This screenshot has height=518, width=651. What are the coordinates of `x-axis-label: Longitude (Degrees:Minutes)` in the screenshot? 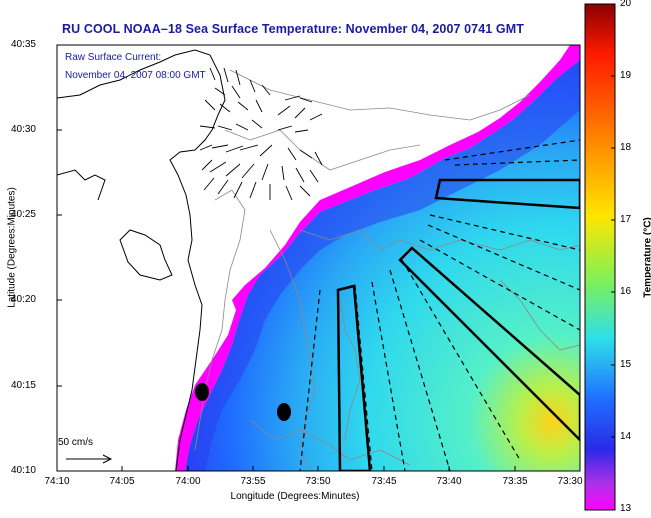 It's located at (295, 496).